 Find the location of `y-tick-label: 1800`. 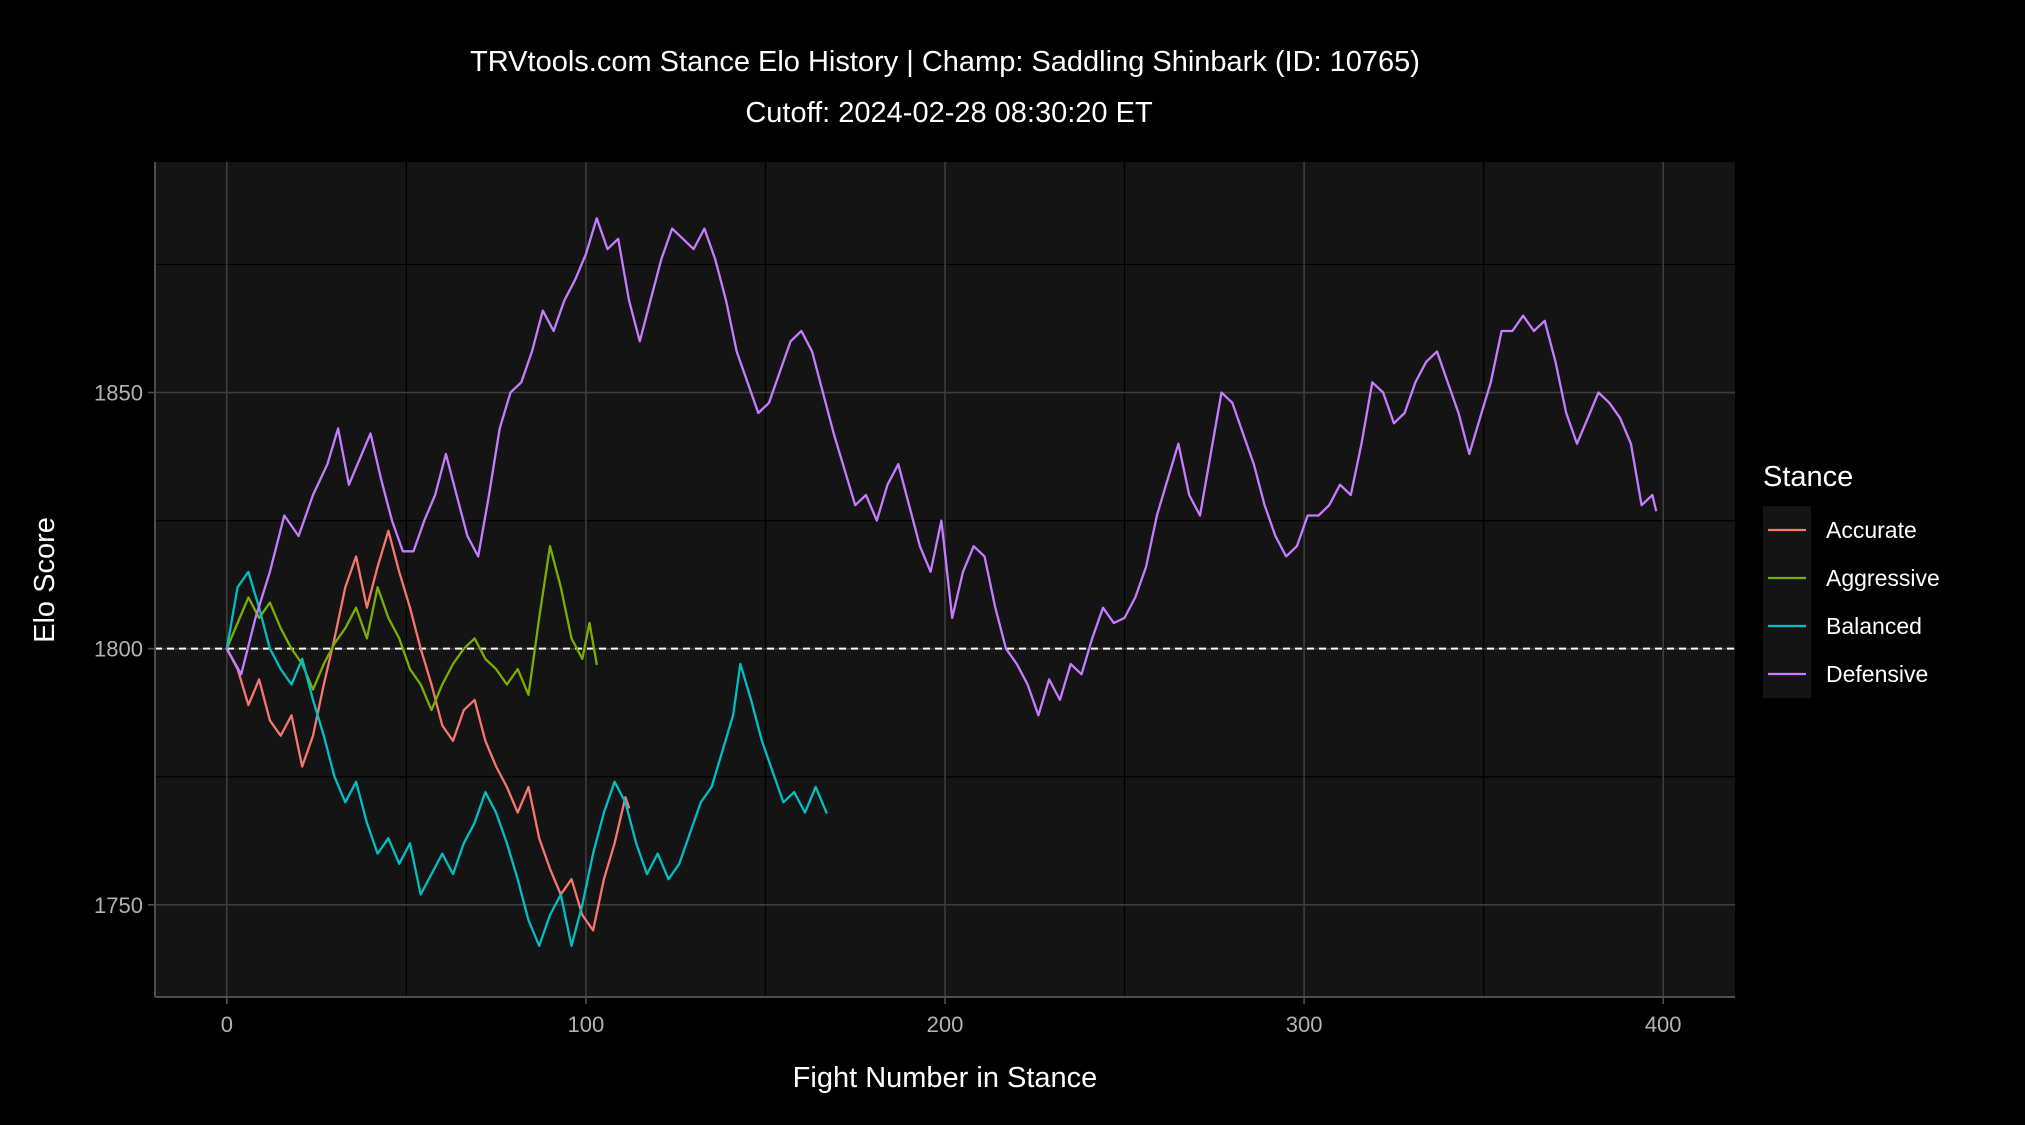

y-tick-label: 1800 is located at coordinates (118, 649).